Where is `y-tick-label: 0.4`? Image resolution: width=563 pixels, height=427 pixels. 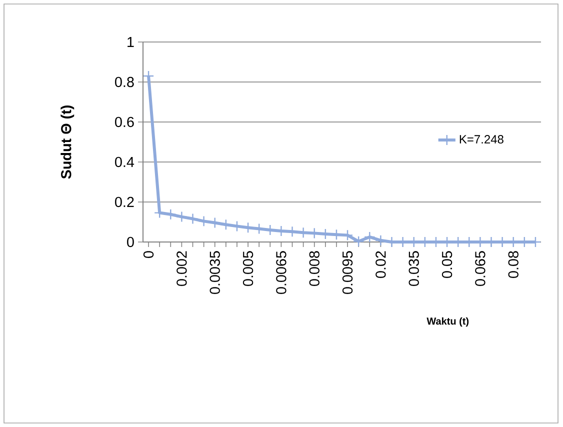 y-tick-label: 0.4 is located at coordinates (124, 162).